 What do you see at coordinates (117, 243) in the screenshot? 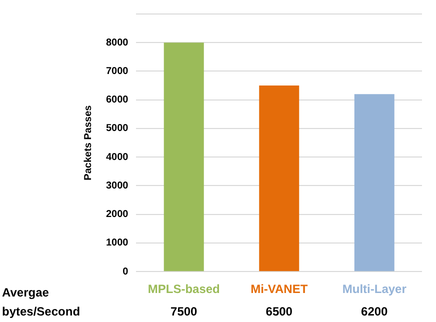
I see `y-tick-label: 1000` at bounding box center [117, 243].